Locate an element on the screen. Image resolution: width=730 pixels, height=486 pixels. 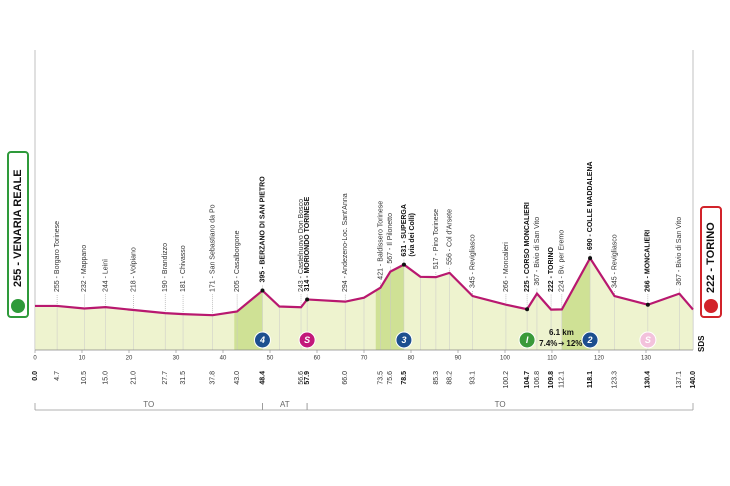
waypoint-label: 517 - Pino Torinese is located at coordinates (436, 239).